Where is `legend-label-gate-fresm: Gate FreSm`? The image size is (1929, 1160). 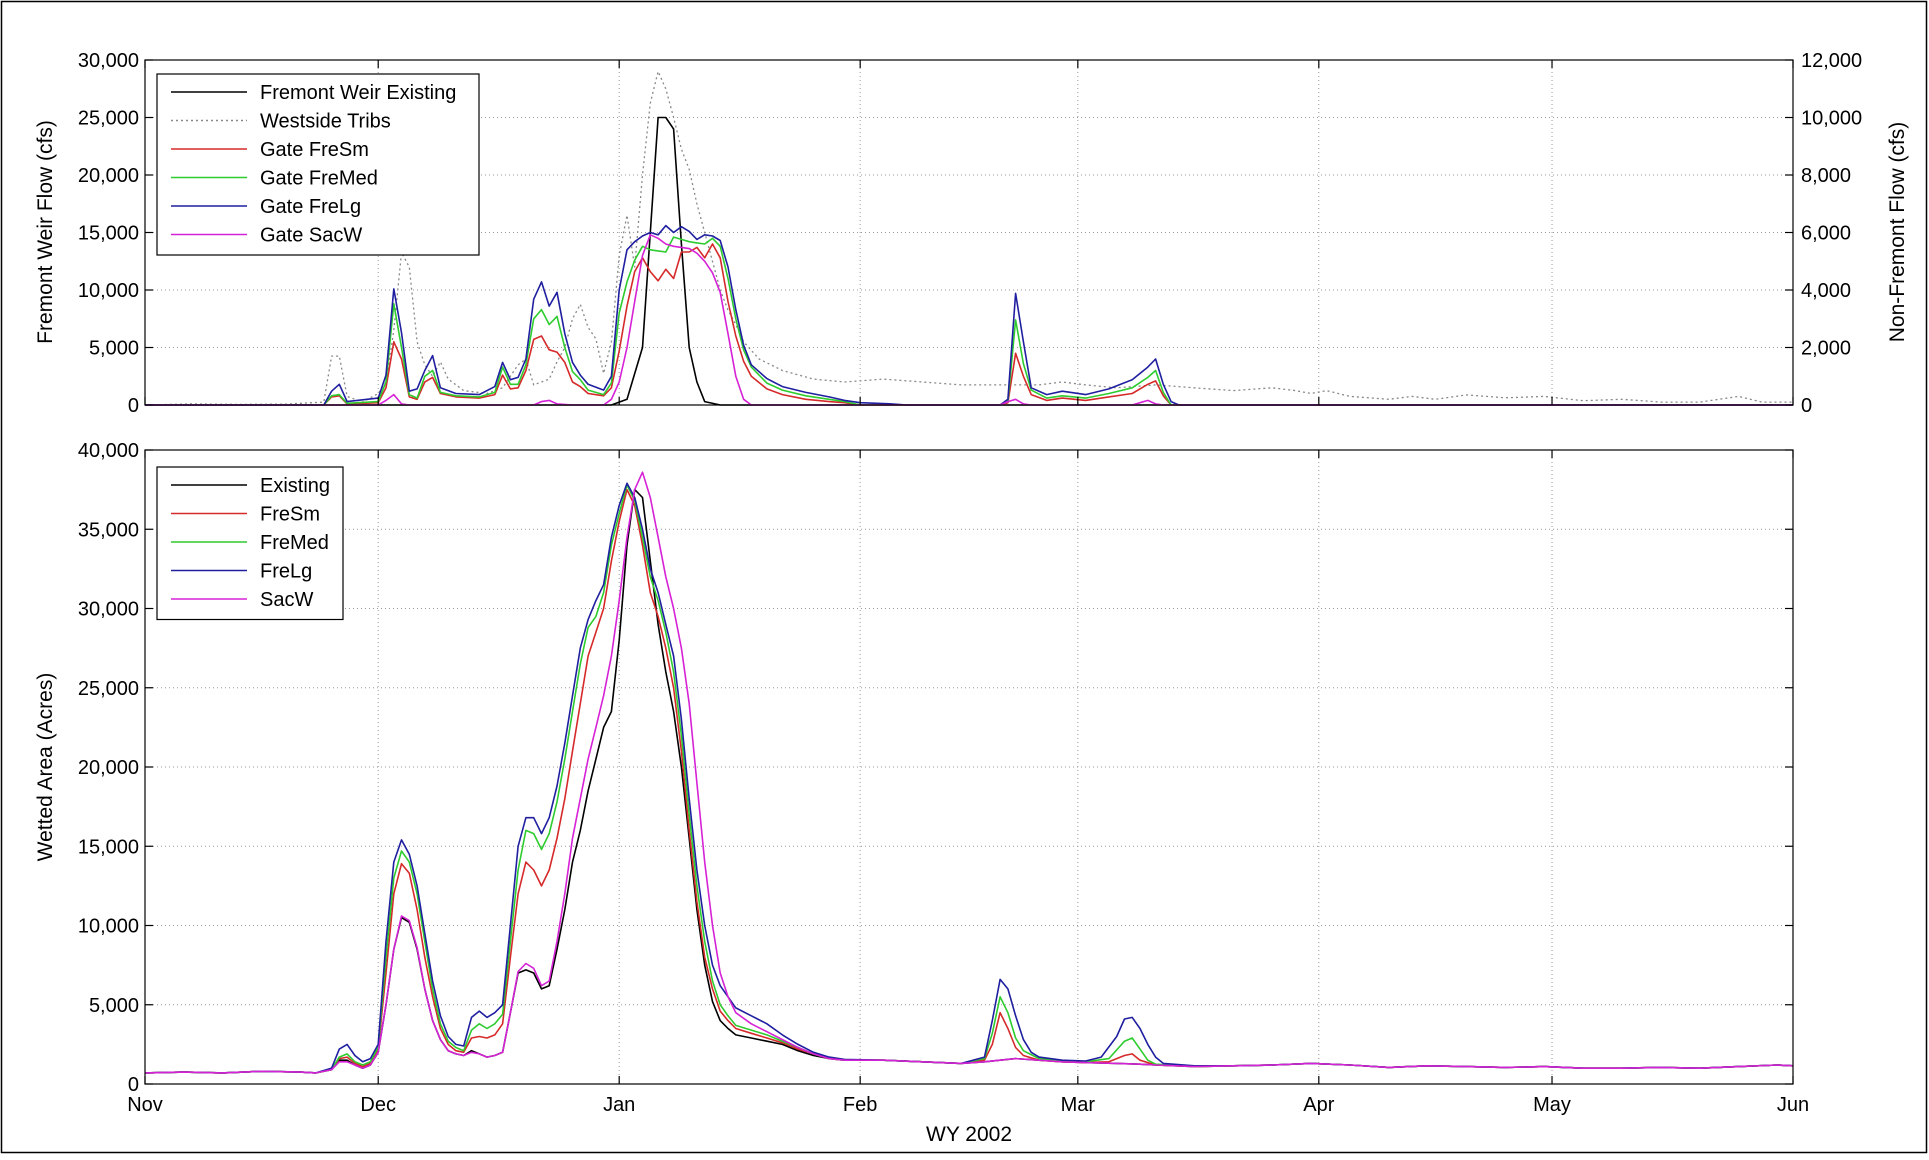 legend-label-gate-fresm: Gate FreSm is located at coordinates (314, 150).